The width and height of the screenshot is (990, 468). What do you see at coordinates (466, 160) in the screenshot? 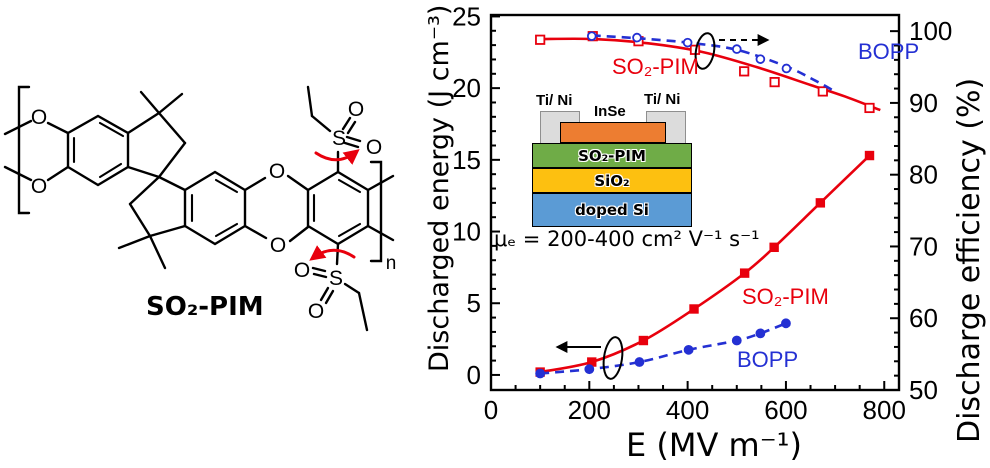
I see `svg-text: 15` at bounding box center [466, 160].